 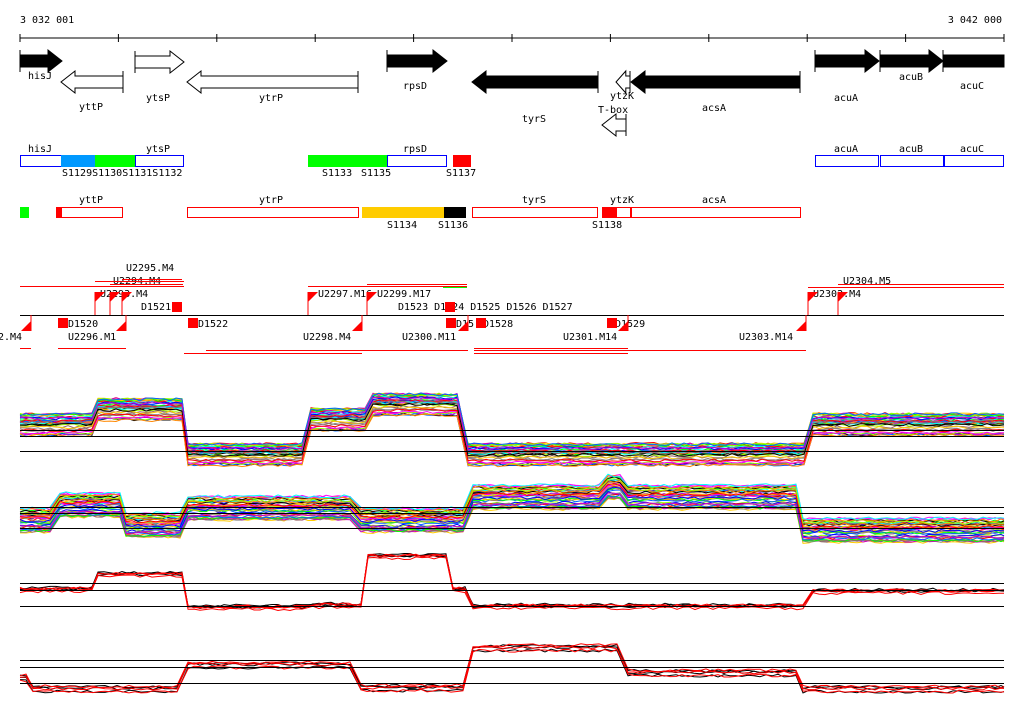 I want to click on tu-label: U2304.M5, so click(x=867, y=281).